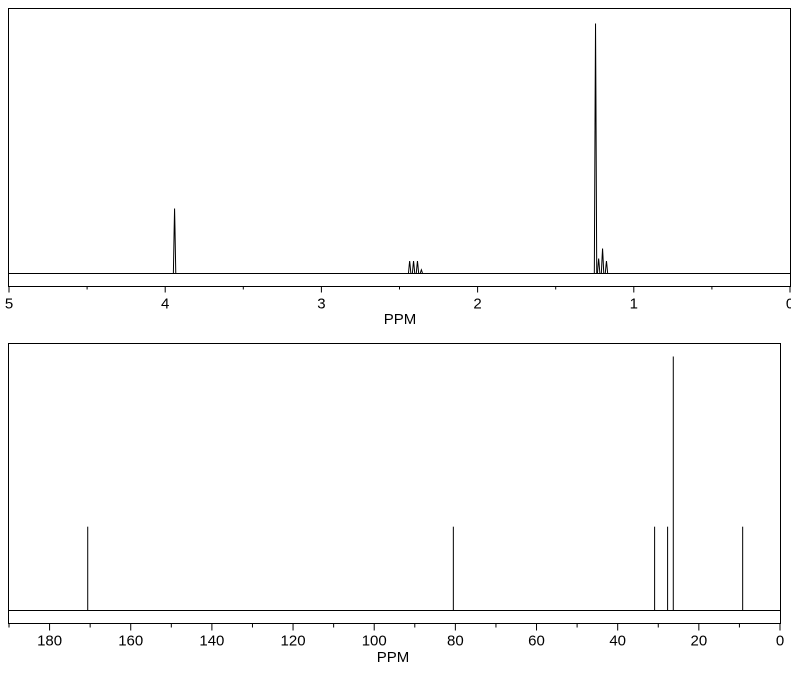 This screenshot has width=791, height=676. What do you see at coordinates (165, 304) in the screenshot?
I see `proton-tick-label: 4` at bounding box center [165, 304].